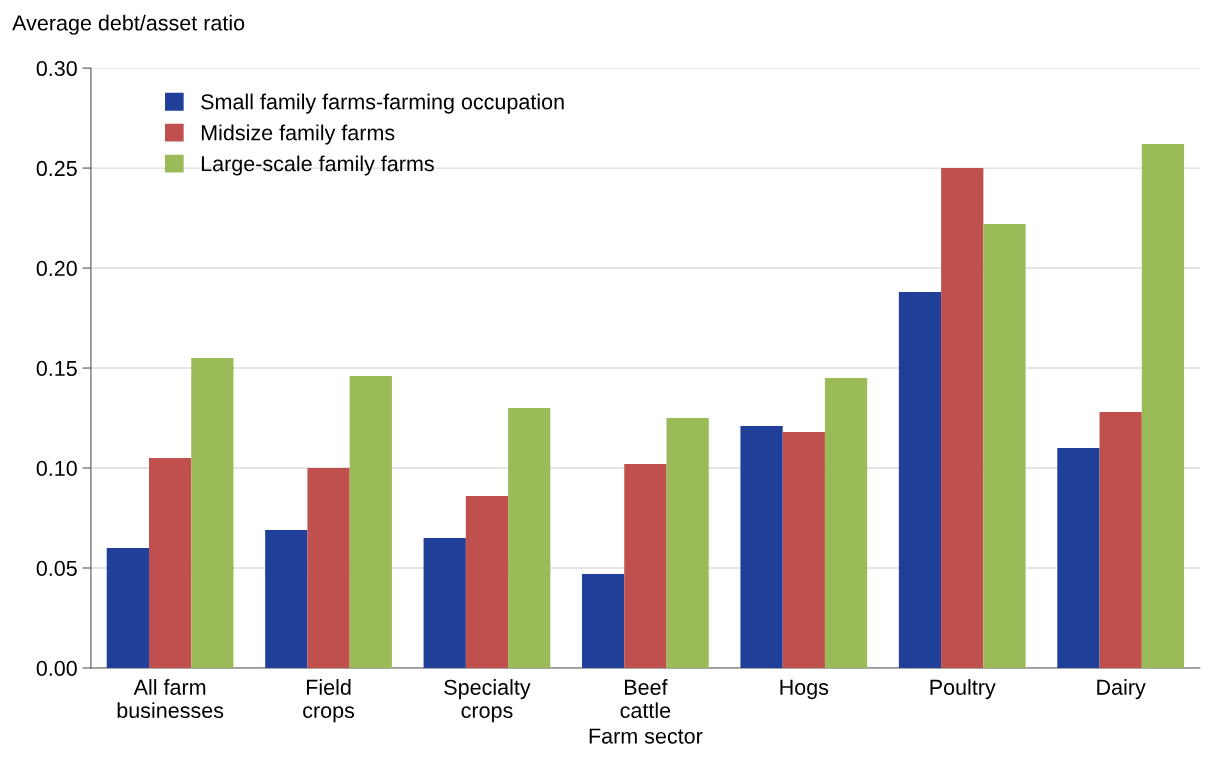 Image resolution: width=1212 pixels, height=774 pixels. I want to click on x-axis-title: Farm sector, so click(646, 736).